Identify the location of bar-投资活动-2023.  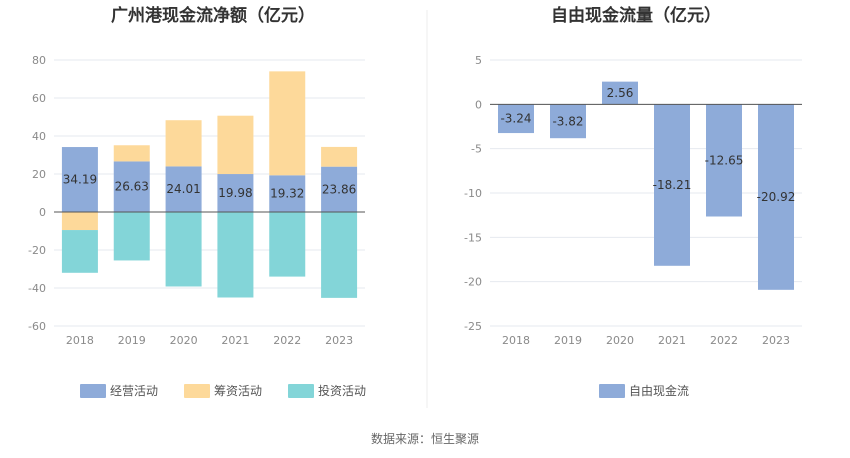
(339, 255).